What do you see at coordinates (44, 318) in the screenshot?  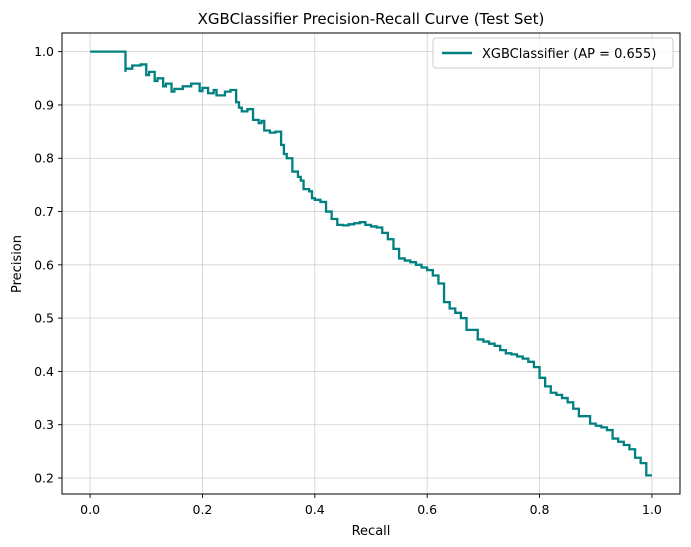 I see `y-tick-label: 0.5` at bounding box center [44, 318].